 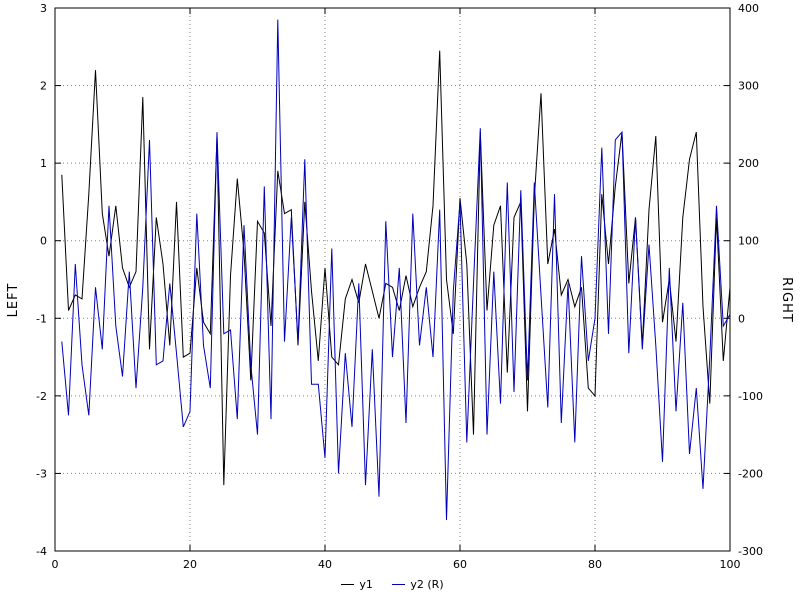 I want to click on y2-line-swatch, so click(x=399, y=584).